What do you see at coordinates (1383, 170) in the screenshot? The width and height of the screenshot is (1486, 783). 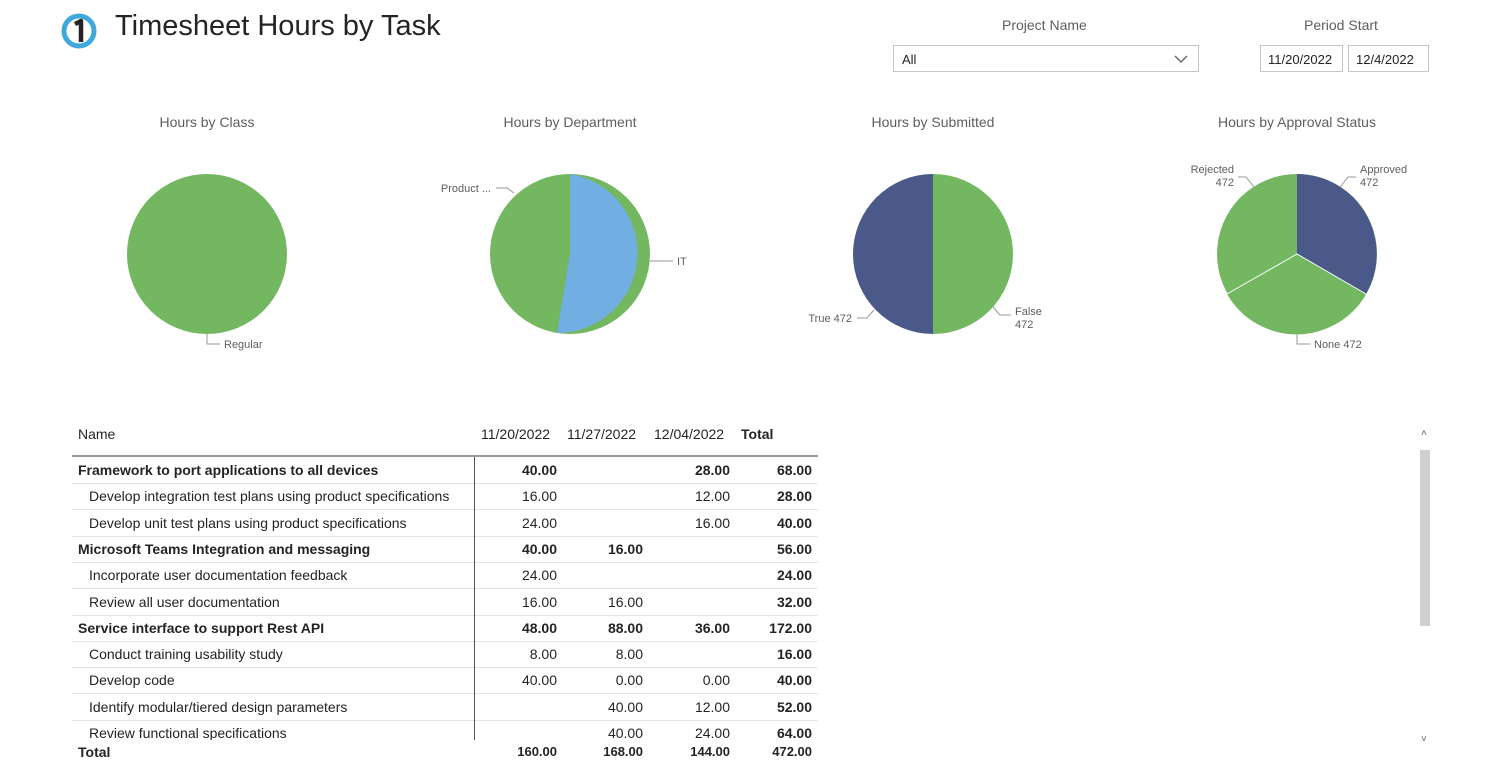 I see `pie-label-approved-name: Approved` at bounding box center [1383, 170].